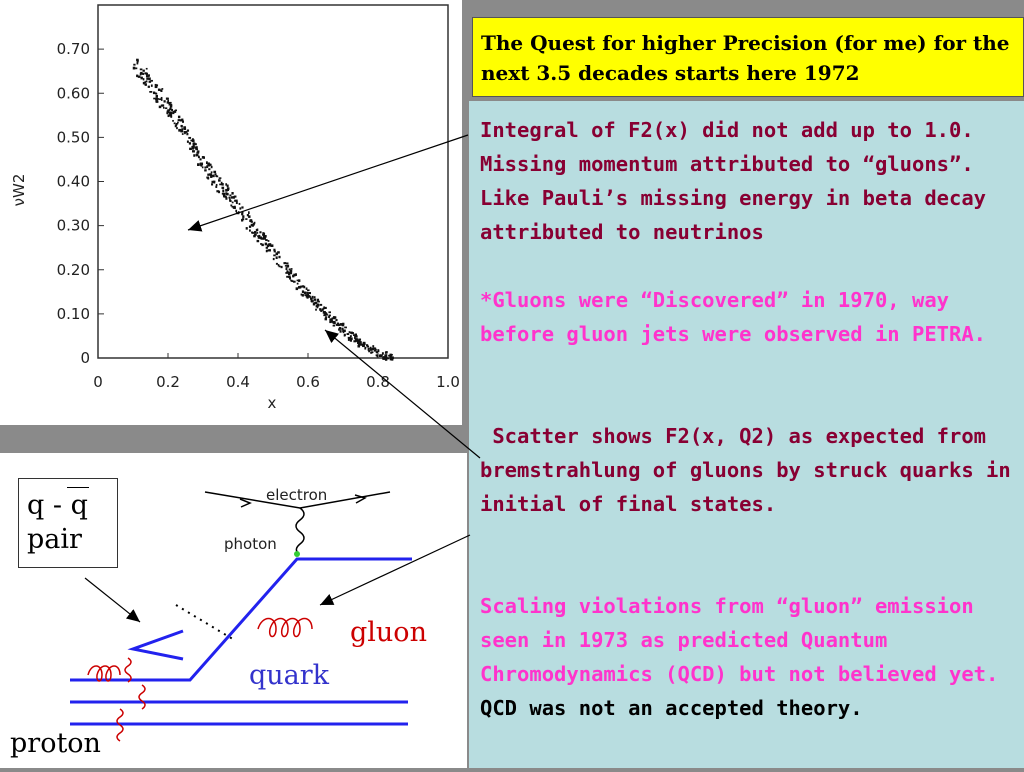  What do you see at coordinates (55, 743) in the screenshot?
I see `proton-label: proton` at bounding box center [55, 743].